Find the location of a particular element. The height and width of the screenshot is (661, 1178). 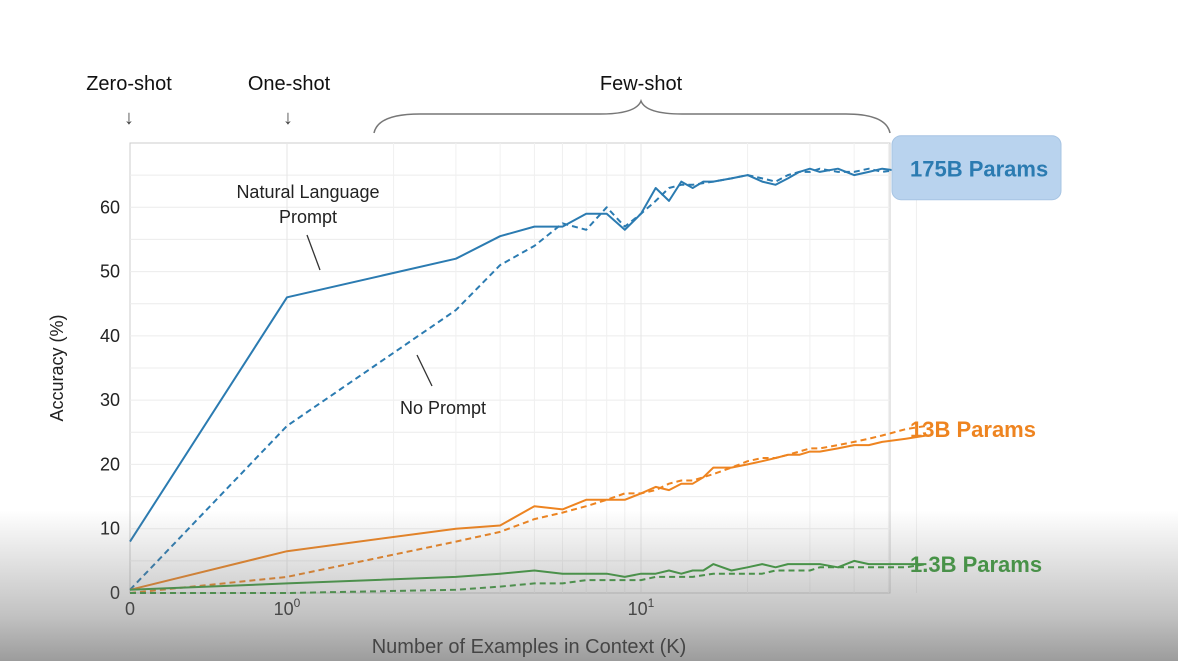

x-axis: 0 100 10¹ is located at coordinates (390, 607).